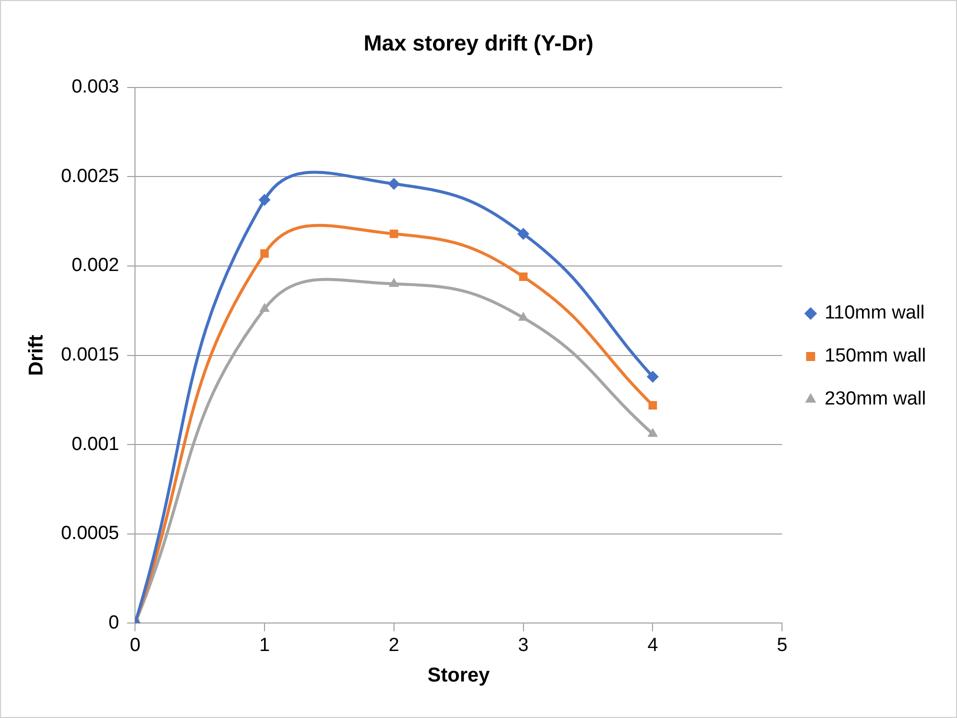 Image resolution: width=957 pixels, height=718 pixels. I want to click on y-tick-label: 0.001, so click(96, 444).